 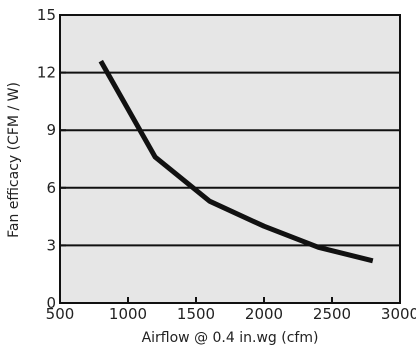 I want to click on x-tick-label-1500: 1500, so click(x=196, y=314).